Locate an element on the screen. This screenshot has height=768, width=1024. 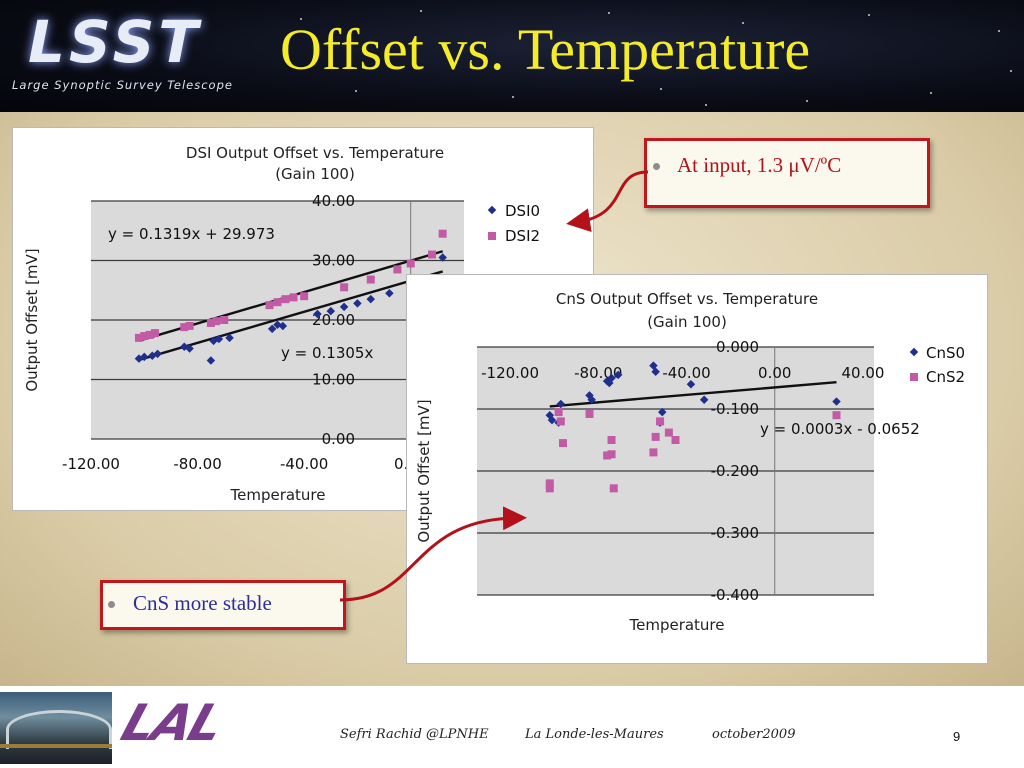
y-tick-label: 40.00 is located at coordinates (333, 201).